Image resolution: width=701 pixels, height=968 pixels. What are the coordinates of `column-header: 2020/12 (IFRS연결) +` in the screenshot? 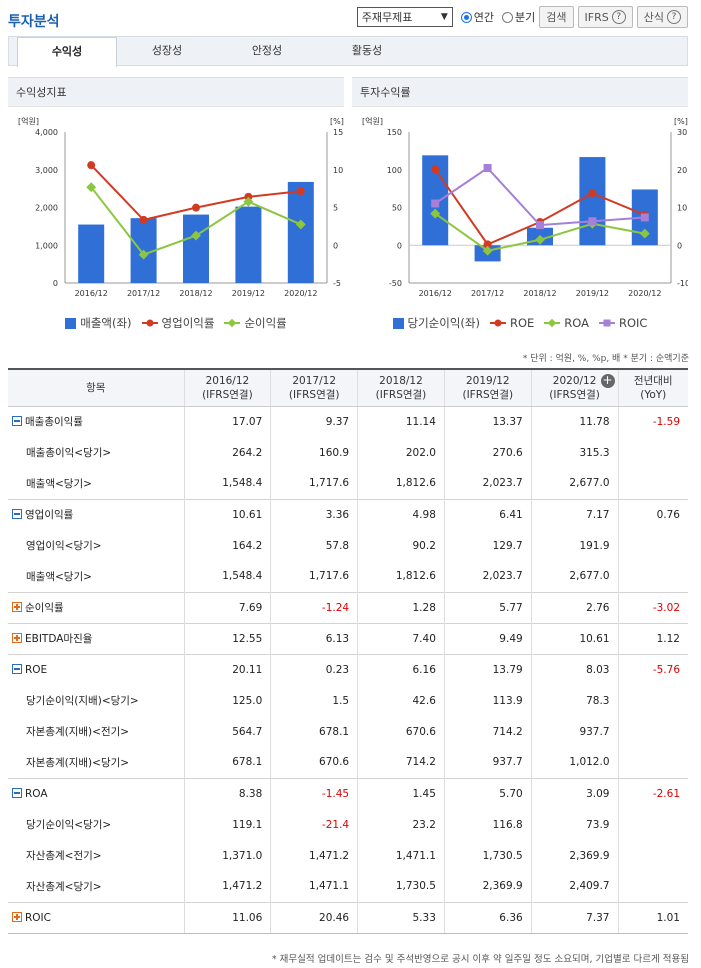 It's located at (574, 387).